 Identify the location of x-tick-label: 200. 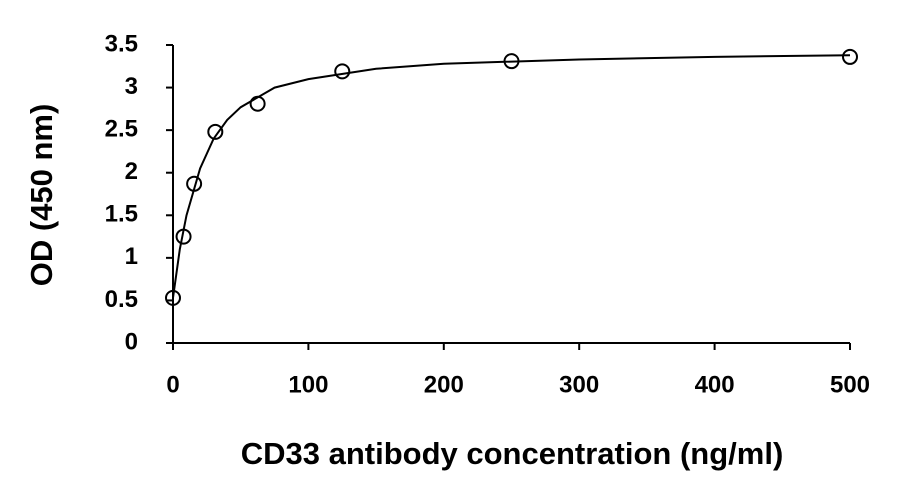
(444, 384).